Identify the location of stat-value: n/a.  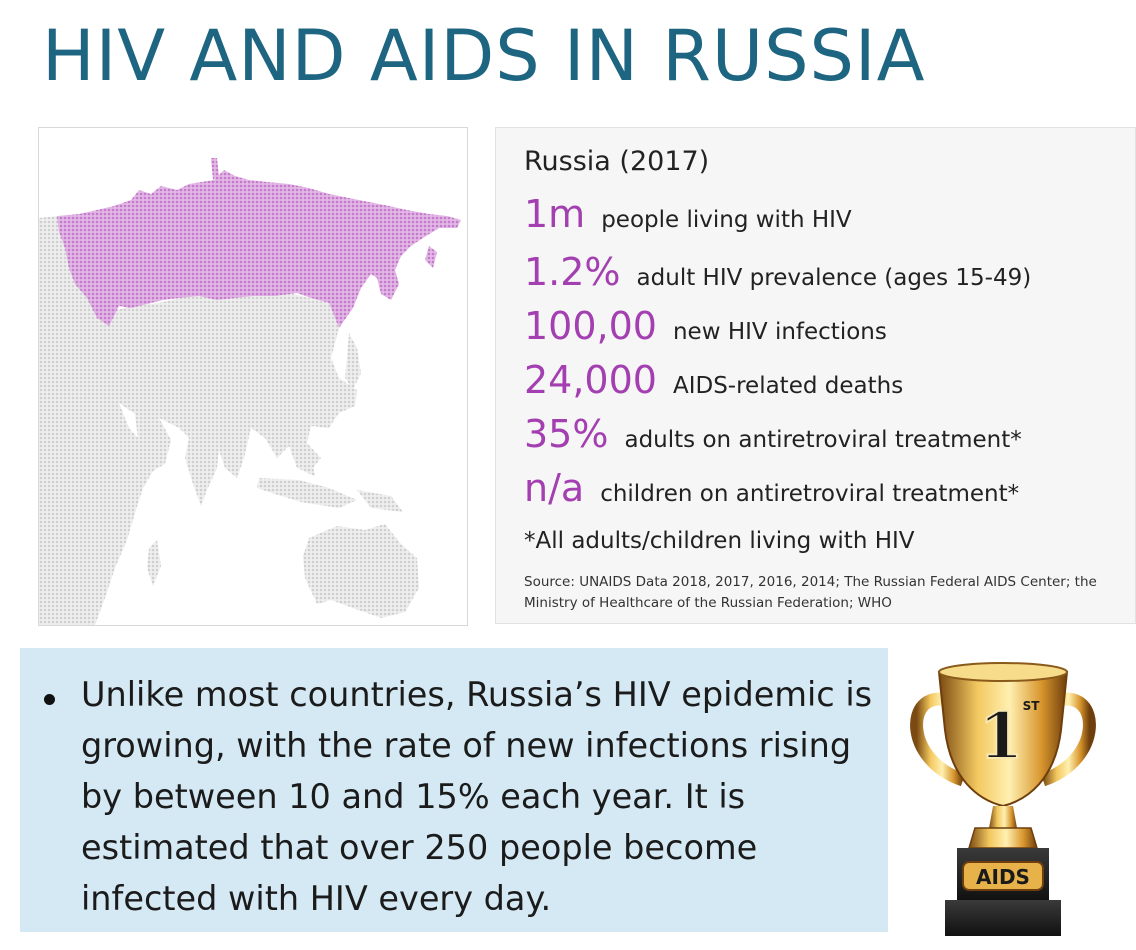
(554, 488).